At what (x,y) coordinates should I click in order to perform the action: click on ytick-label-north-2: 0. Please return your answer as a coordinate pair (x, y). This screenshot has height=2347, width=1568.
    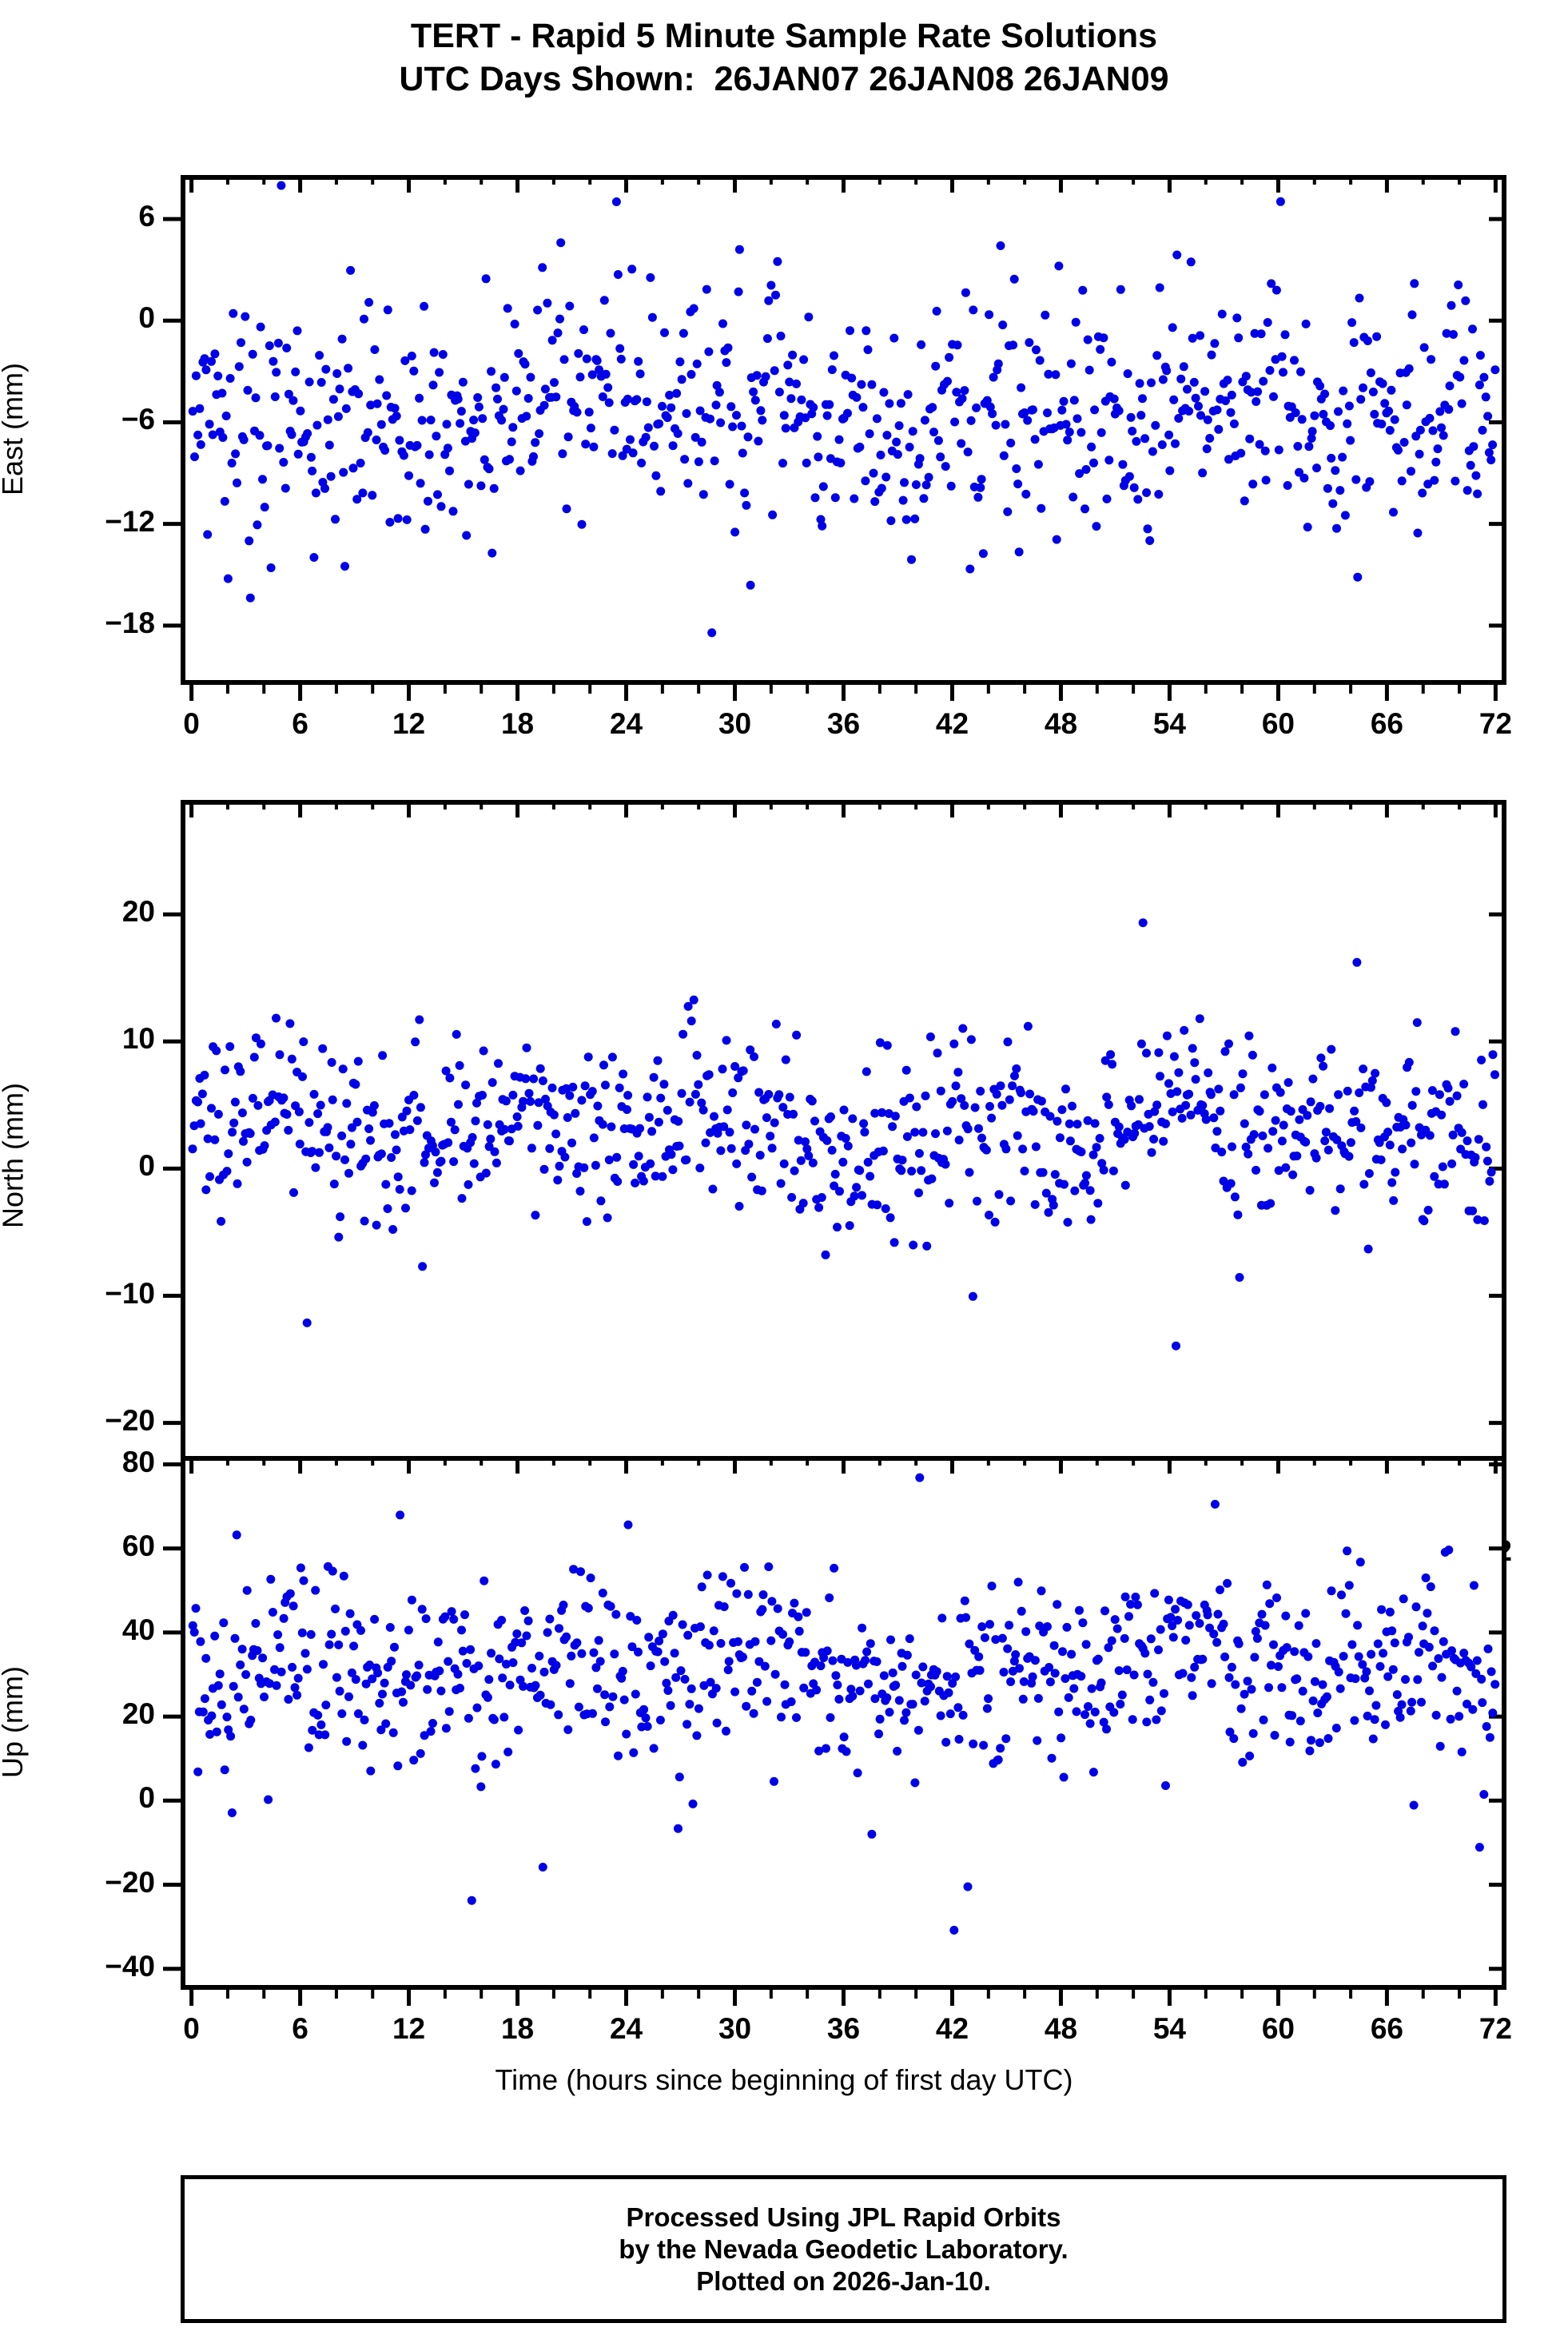
    Looking at the image, I should click on (146, 1166).